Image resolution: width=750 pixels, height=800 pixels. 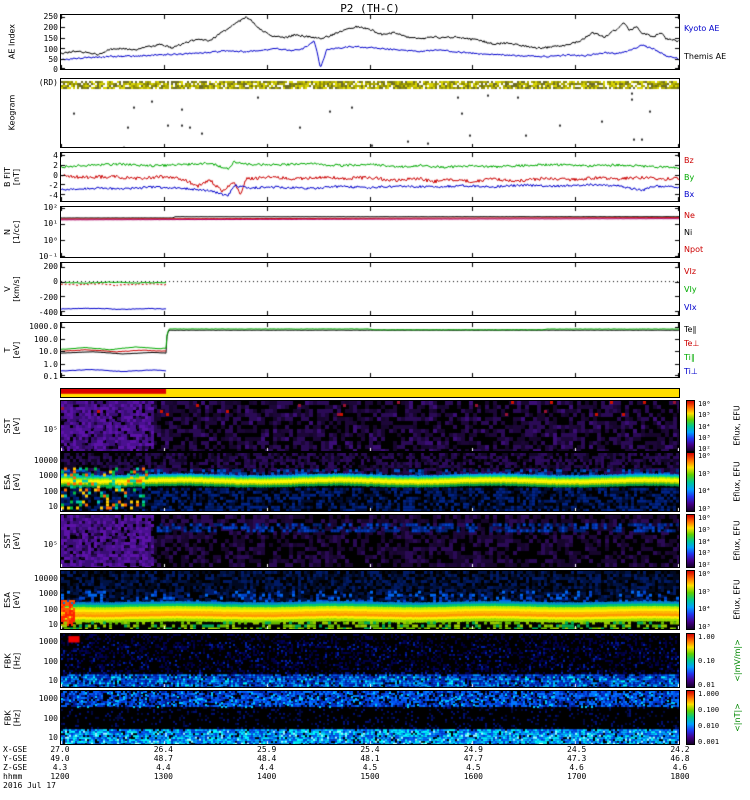 What do you see at coordinates (50, 17) in the screenshot?
I see `ytick-ae-0: 250` at bounding box center [50, 17].